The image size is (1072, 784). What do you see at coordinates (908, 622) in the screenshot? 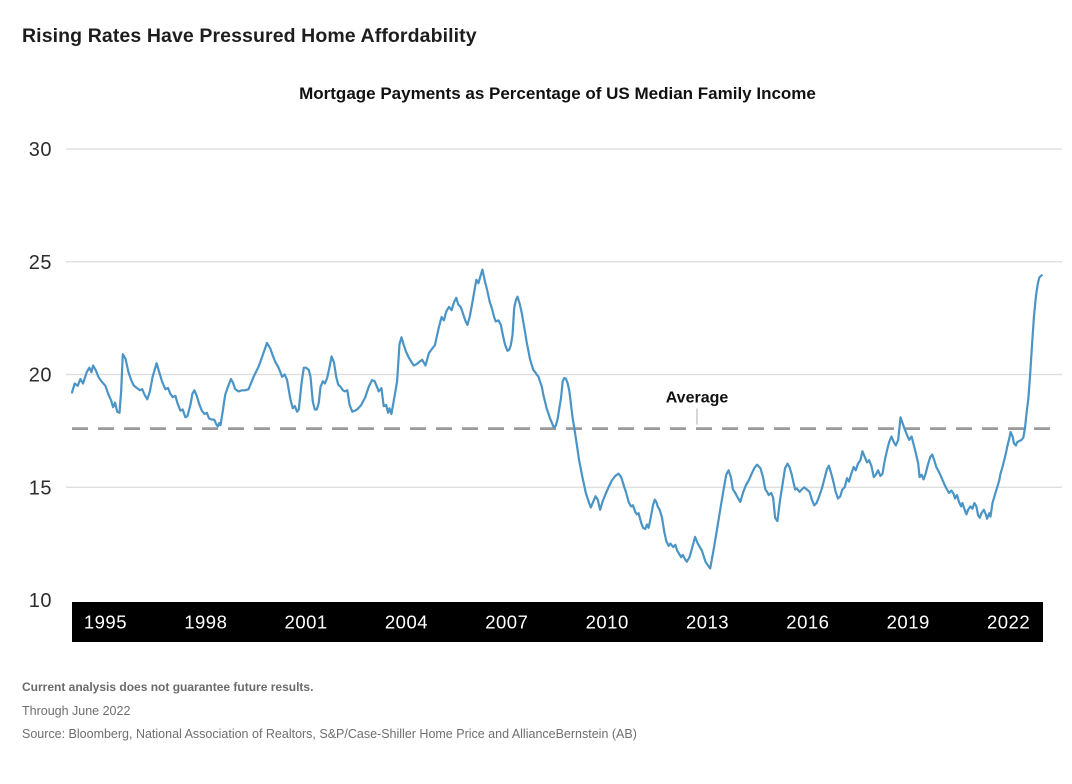
I see `x-axis-year-label: 2019` at bounding box center [908, 622].